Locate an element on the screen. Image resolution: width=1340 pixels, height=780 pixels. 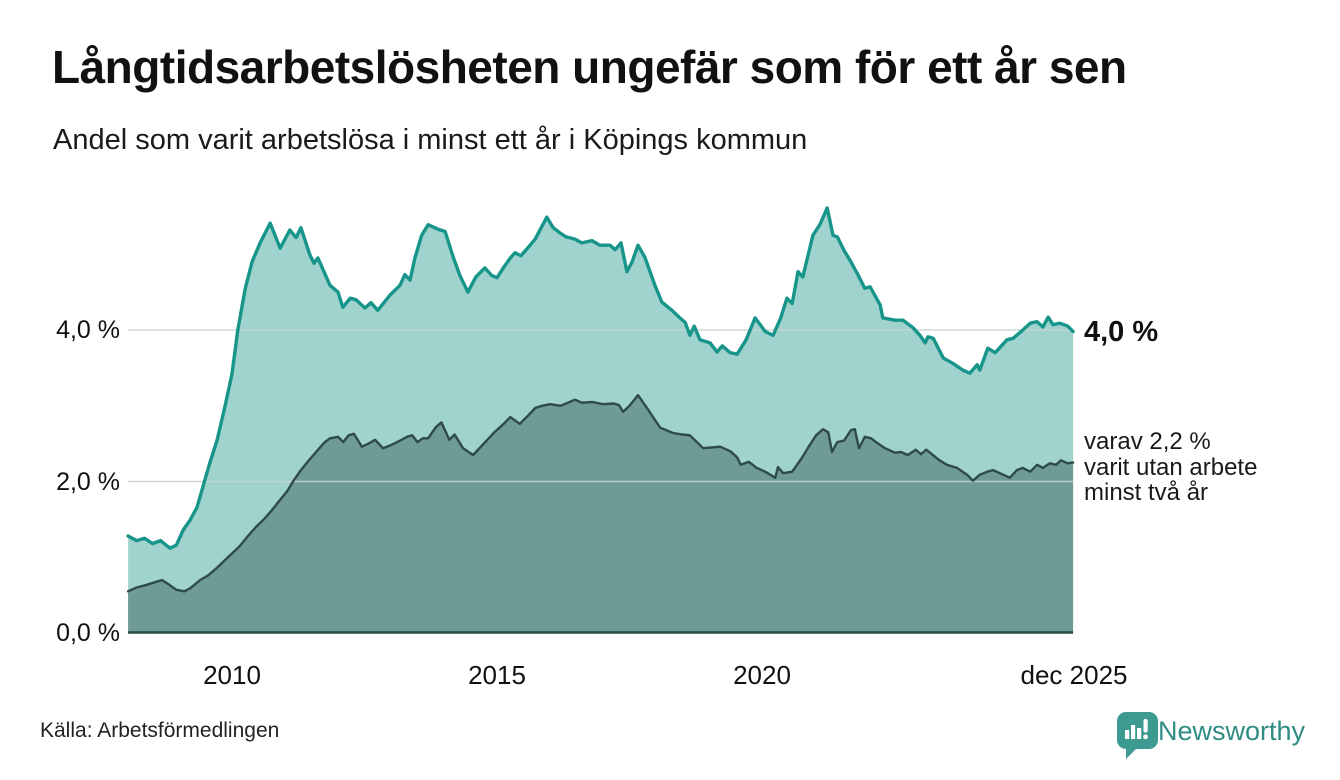
x-tick-2010: 2010 is located at coordinates (232, 675).